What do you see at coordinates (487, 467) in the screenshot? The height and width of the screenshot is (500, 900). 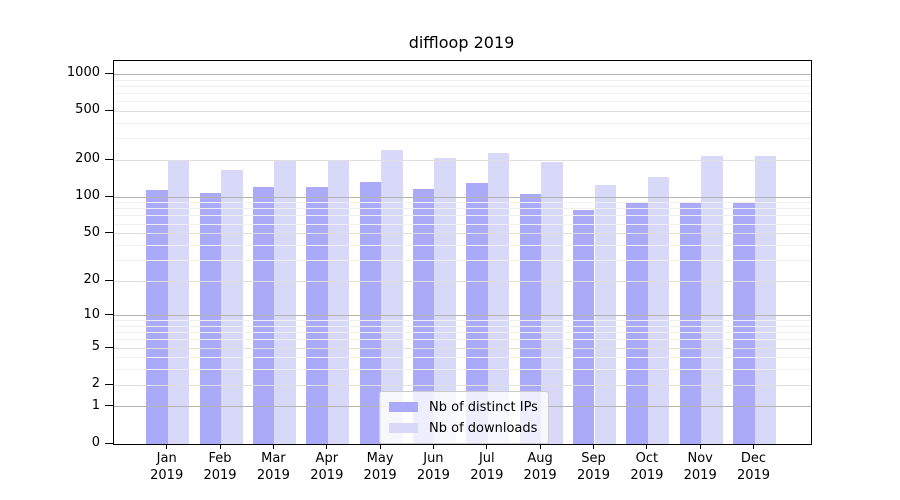 I see `x-tick-label: Jul 2019` at bounding box center [487, 467].